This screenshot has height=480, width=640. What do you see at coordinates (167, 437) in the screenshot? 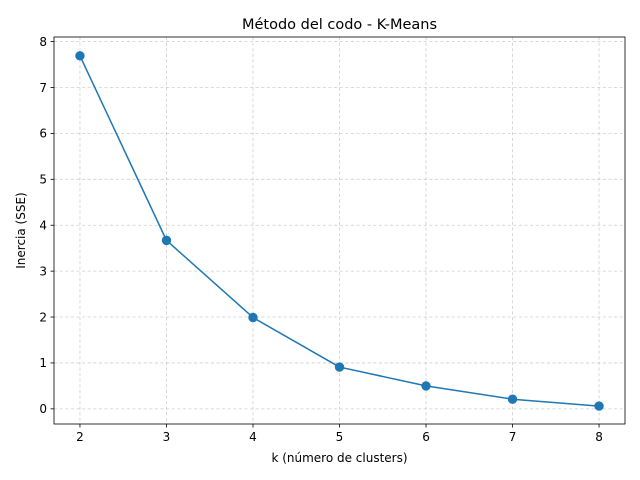
I see `x-tick-label: 3` at bounding box center [167, 437].